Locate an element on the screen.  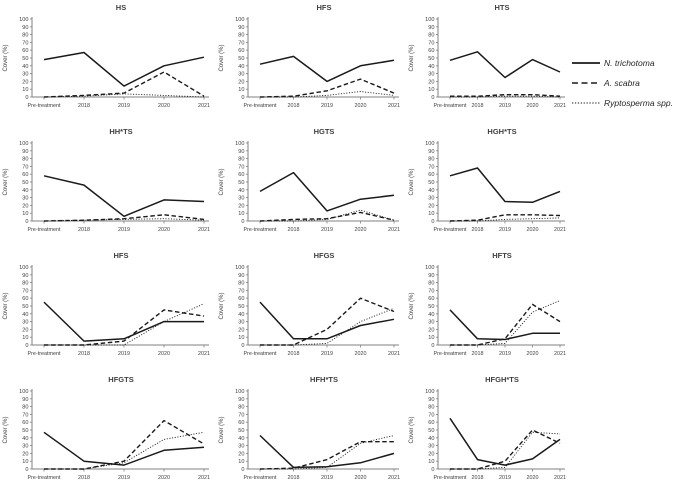
chart-title: HFS is located at coordinates (324, 7).